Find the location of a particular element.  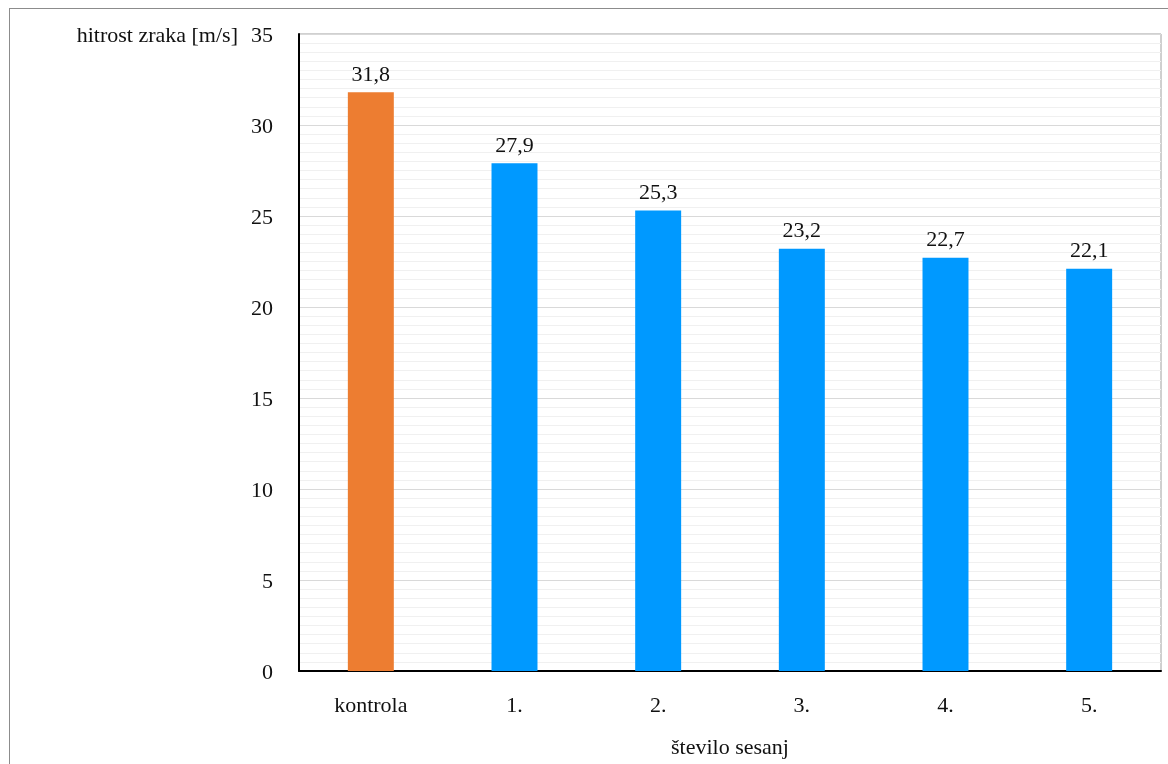

data-label: 25,3 is located at coordinates (658, 192).